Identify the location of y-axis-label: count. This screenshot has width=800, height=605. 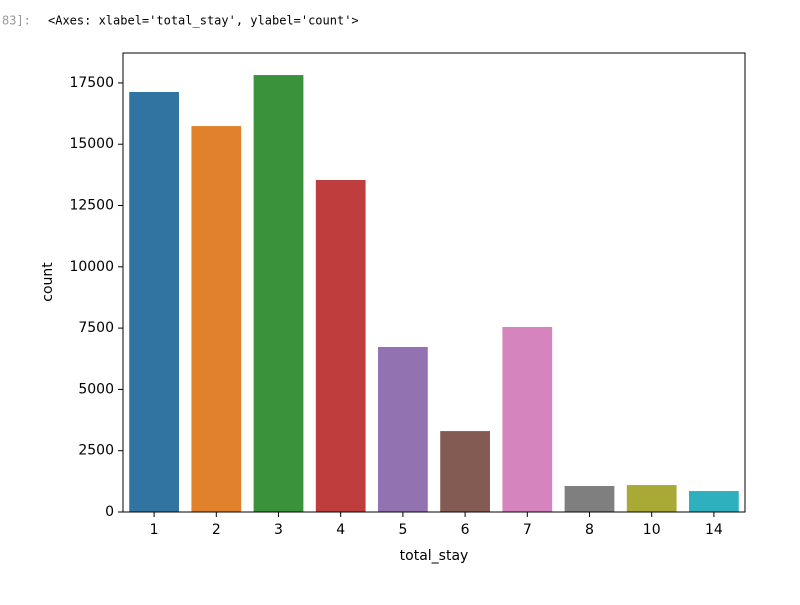
(48, 282).